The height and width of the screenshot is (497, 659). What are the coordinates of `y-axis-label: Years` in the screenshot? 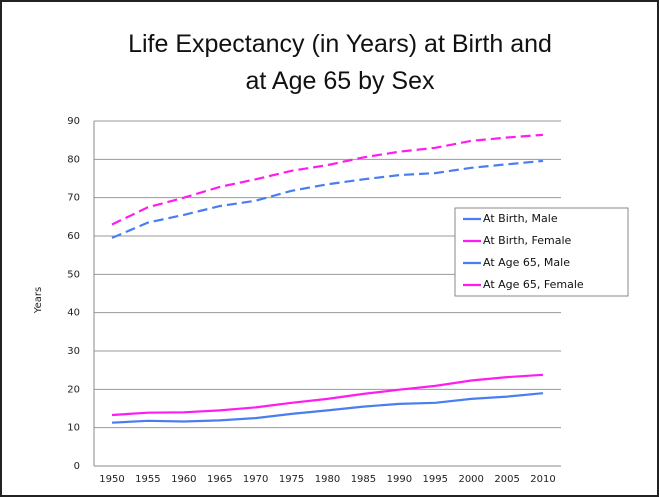 It's located at (38, 300).